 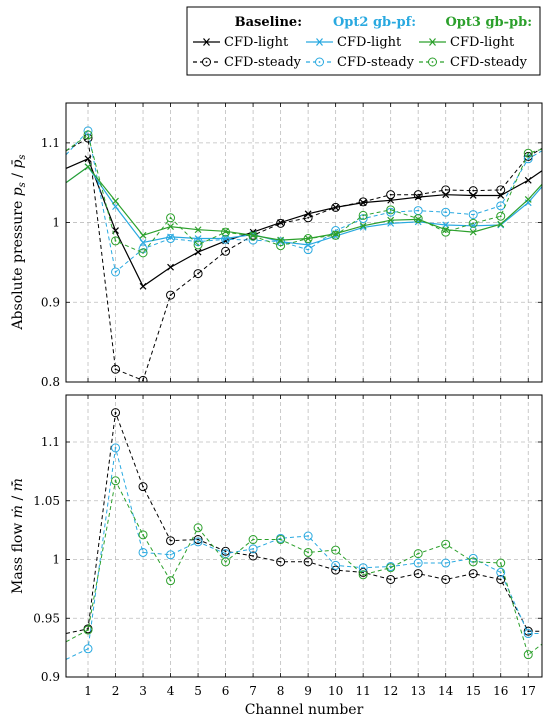 I want to click on pressure-ylabel: Absolute pressure ps / p̄s, so click(x=19, y=242).